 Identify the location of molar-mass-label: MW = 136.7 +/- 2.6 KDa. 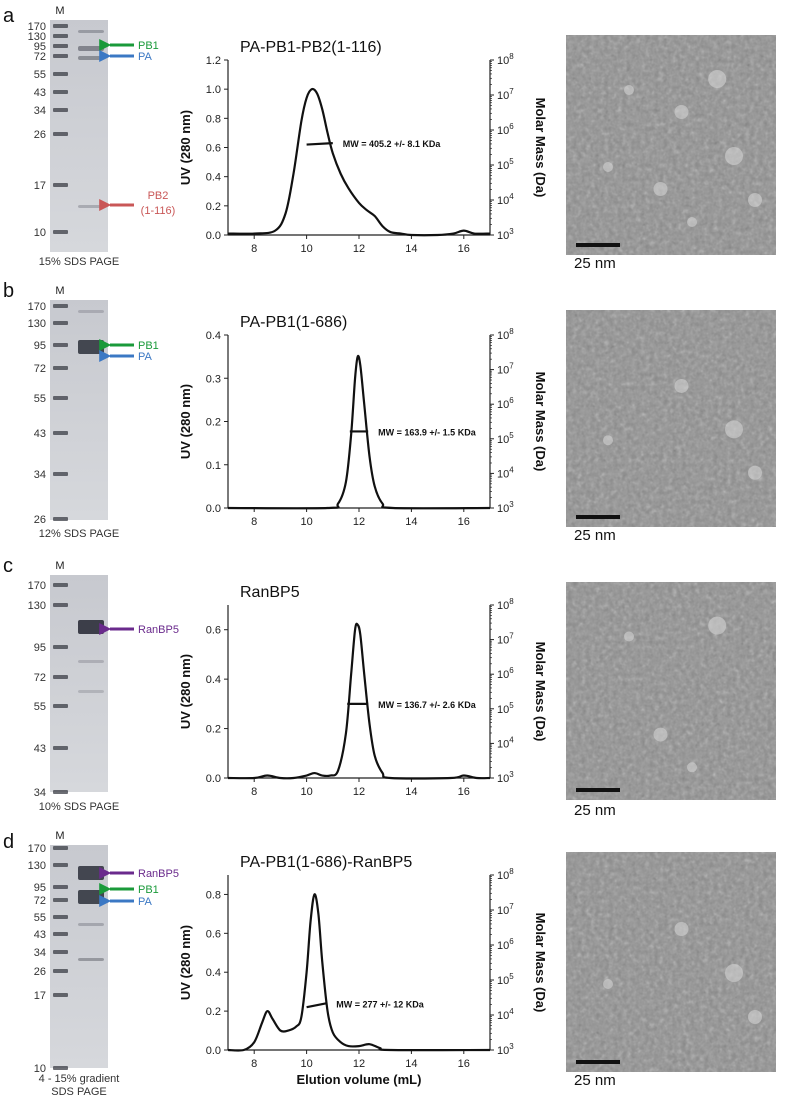
(427, 705).